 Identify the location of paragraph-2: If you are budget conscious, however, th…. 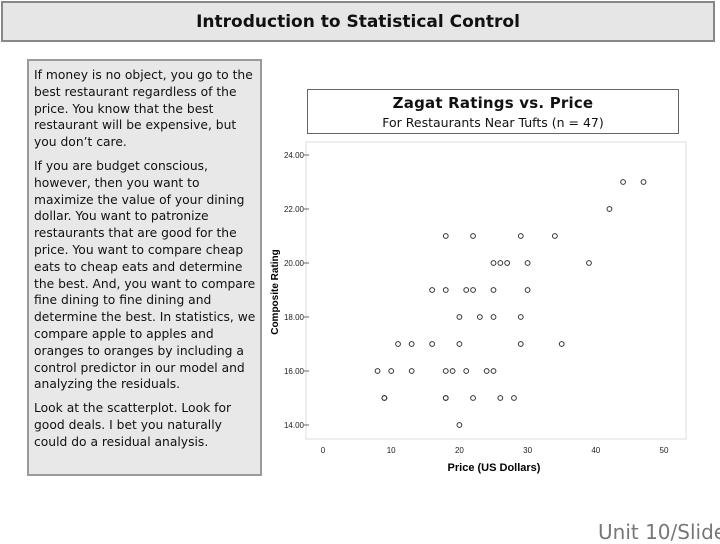
(145, 275).